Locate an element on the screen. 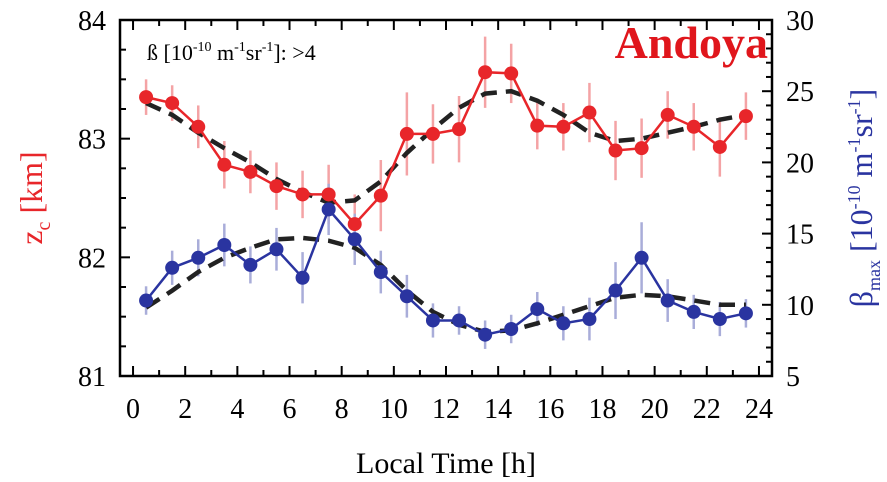 The height and width of the screenshot is (482, 887). y-left-tick-label: 81 is located at coordinates (92, 377).